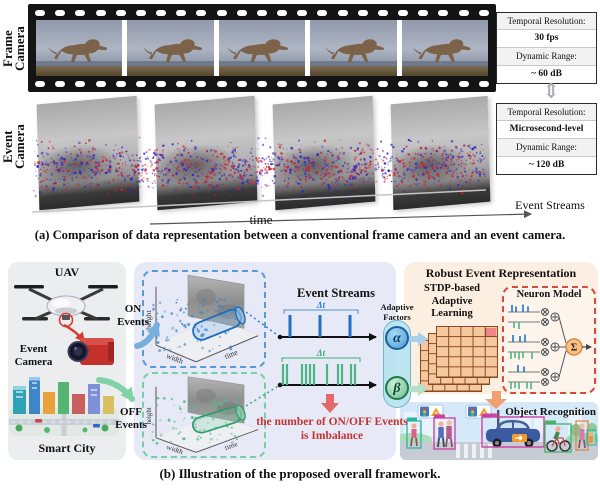 The width and height of the screenshot is (600, 489). I want to click on dynamic-range-value: ~ 120 dB, so click(546, 165).